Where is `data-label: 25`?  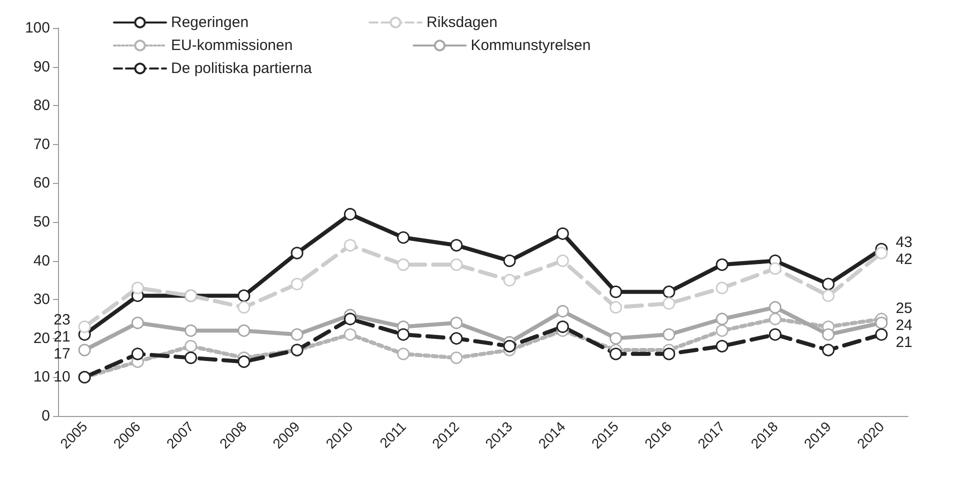
data-label: 25 is located at coordinates (904, 308).